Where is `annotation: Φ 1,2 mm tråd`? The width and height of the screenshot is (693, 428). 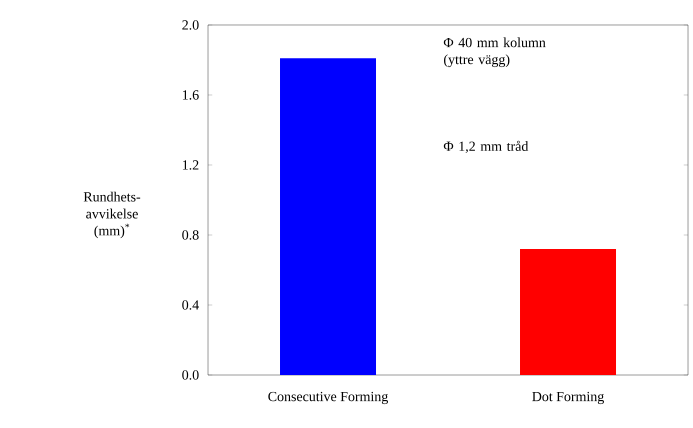
annotation: Φ 1,2 mm tråd is located at coordinates (486, 146).